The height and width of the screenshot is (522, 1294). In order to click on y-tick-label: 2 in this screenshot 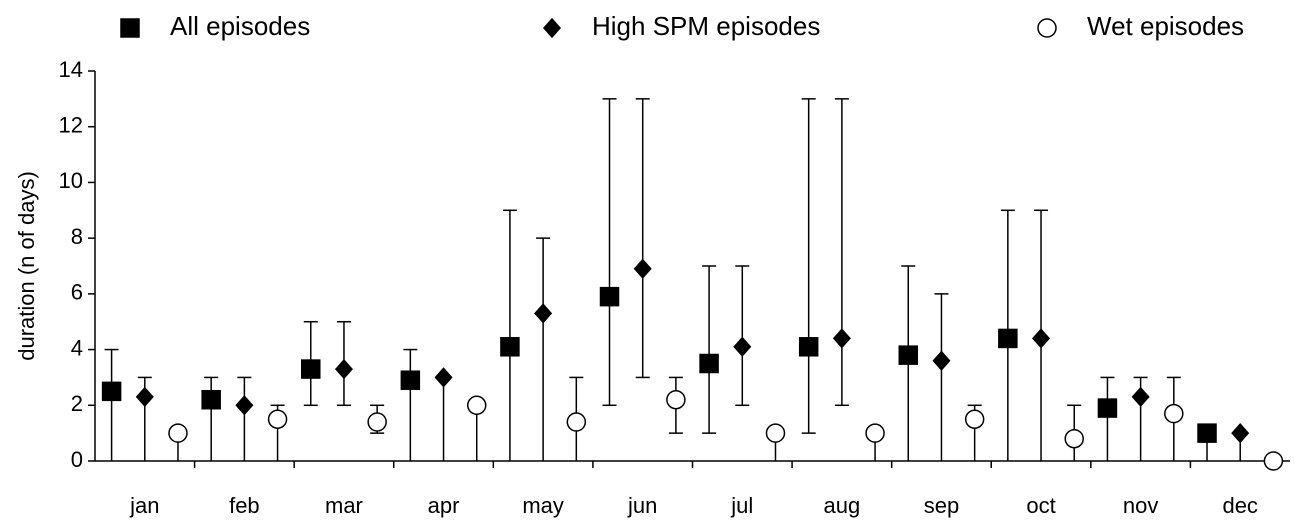, I will do `click(77, 403)`.